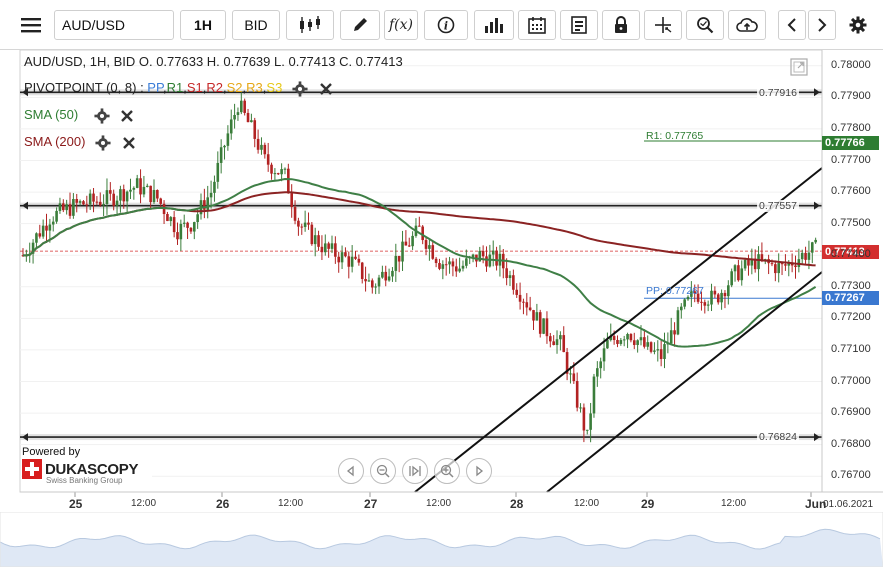 This screenshot has width=883, height=567. I want to click on timeframe-selector: 1H, so click(203, 25).